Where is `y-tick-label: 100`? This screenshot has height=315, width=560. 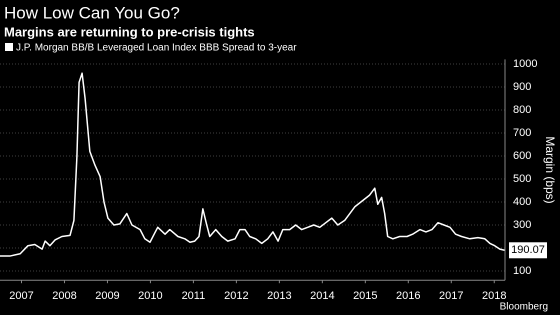 y-tick-label: 100 is located at coordinates (522, 271).